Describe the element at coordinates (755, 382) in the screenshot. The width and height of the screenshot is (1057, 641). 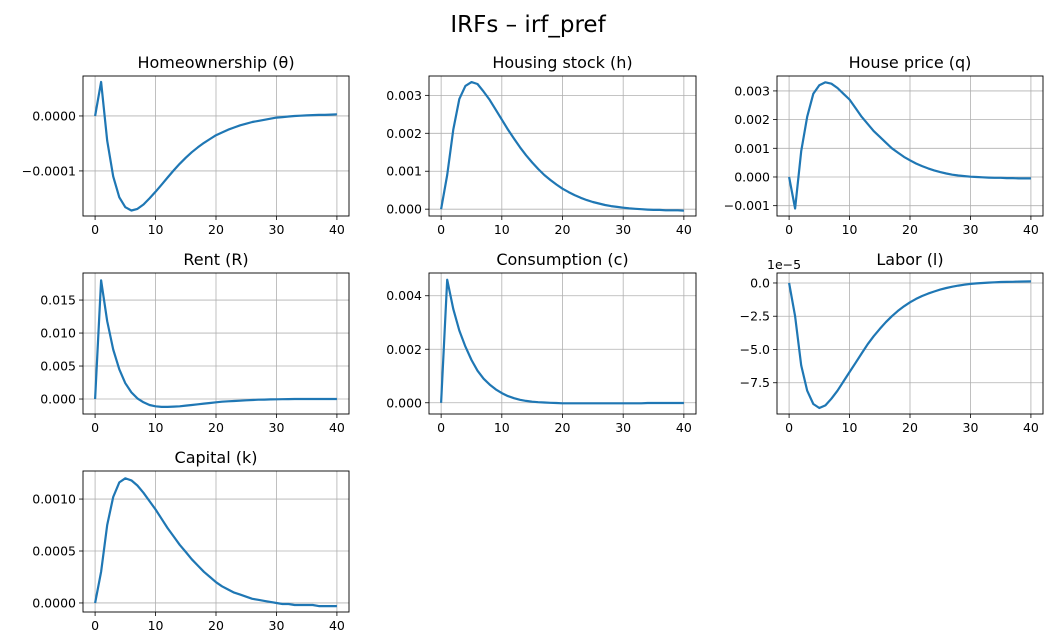
I see `y-tick-label: −7.5` at that location.